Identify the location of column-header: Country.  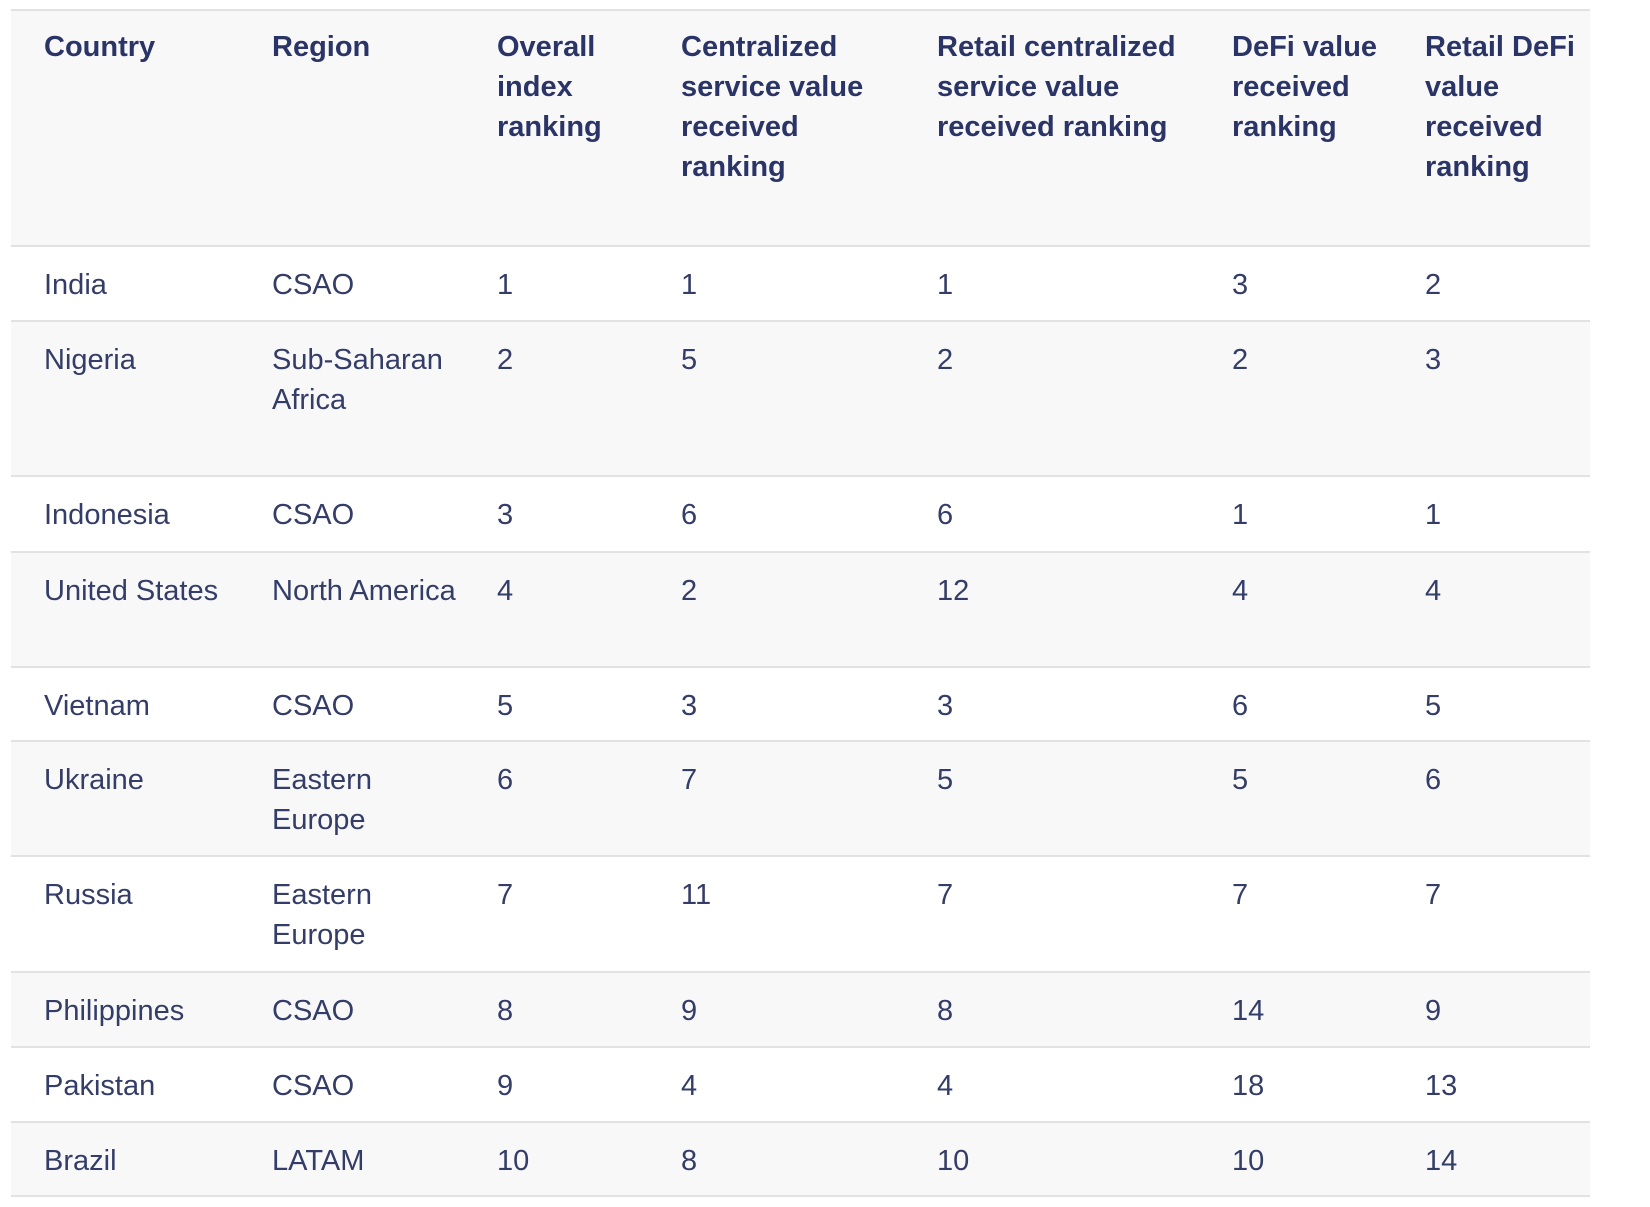
(125, 128).